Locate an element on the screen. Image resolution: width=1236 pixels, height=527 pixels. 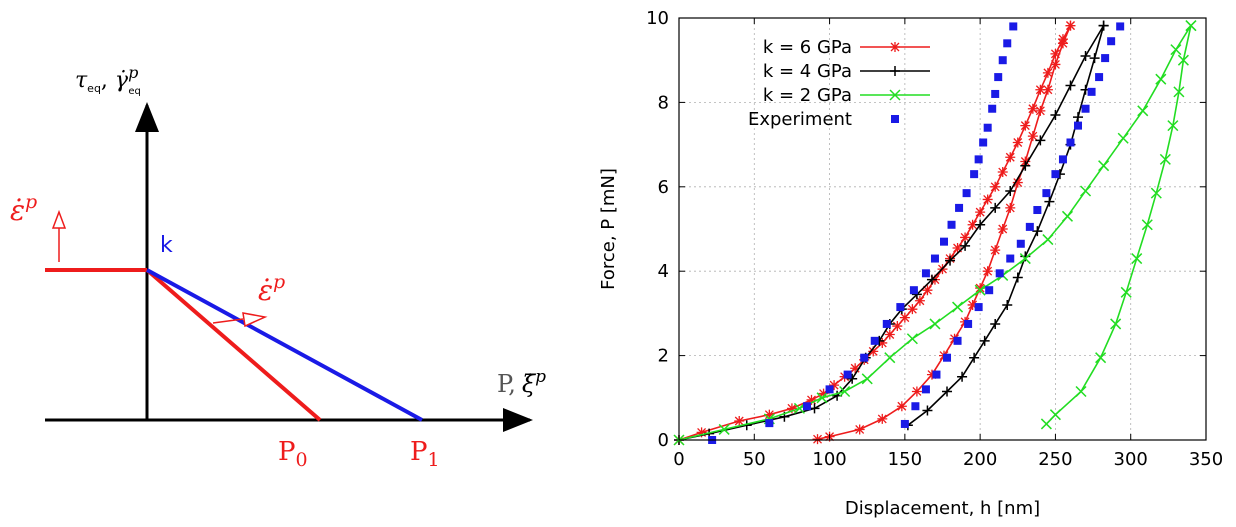
y-tick-label: 10 is located at coordinates (657, 18).